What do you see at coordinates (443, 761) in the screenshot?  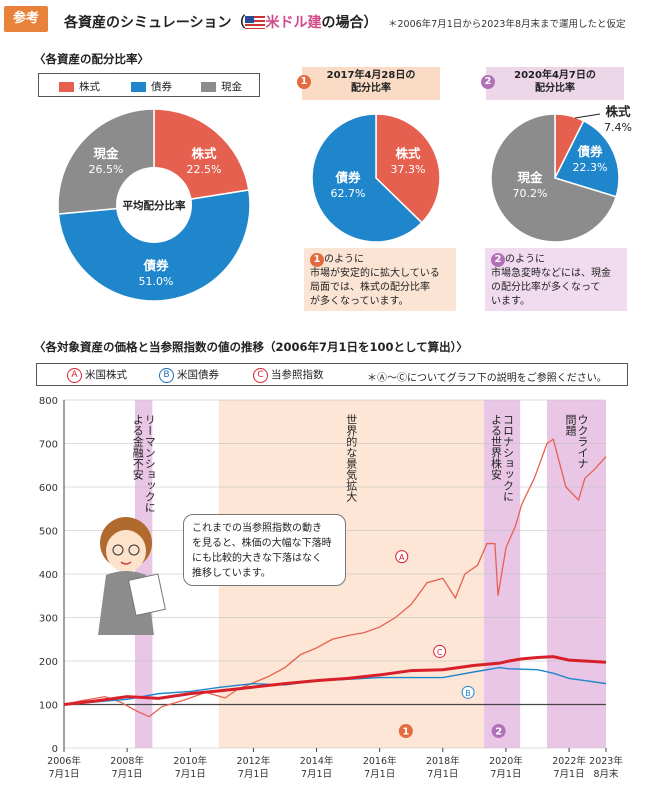 I see `xtick-year-6: 2018年` at bounding box center [443, 761].